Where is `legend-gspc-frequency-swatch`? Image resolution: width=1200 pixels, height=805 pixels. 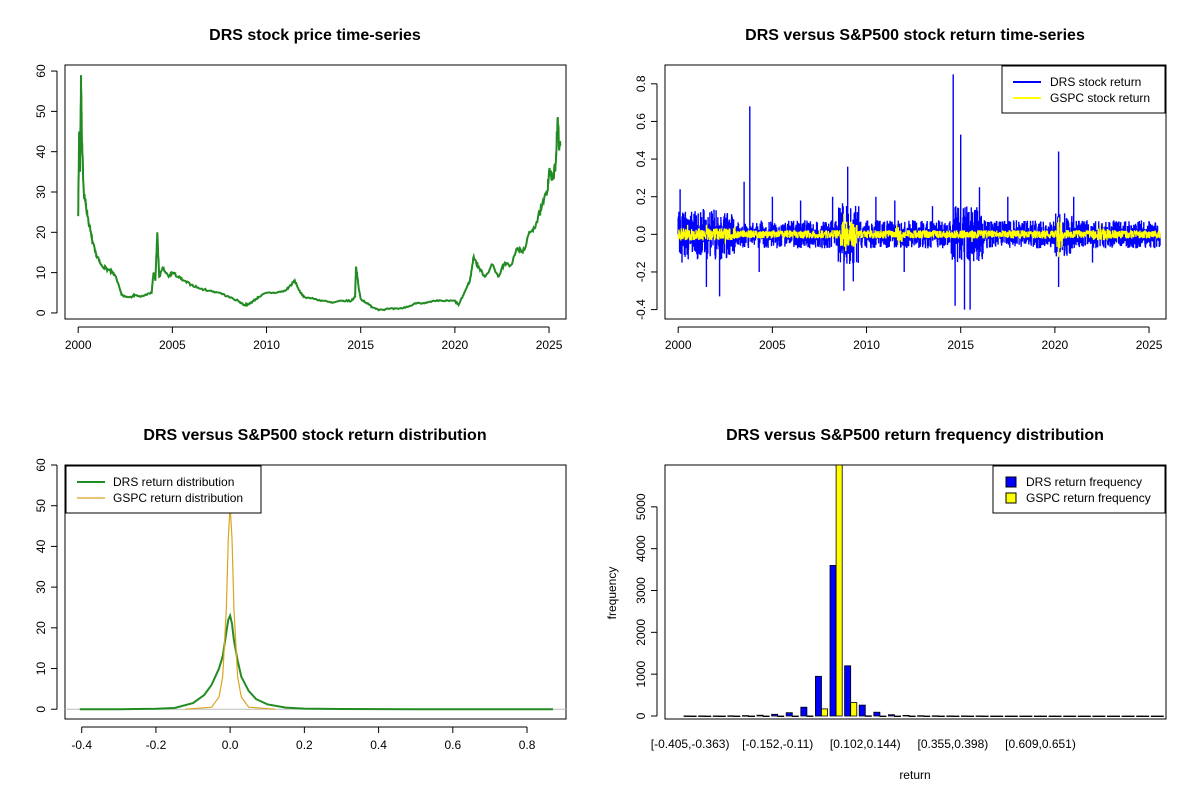 legend-gspc-frequency-swatch is located at coordinates (1011, 498).